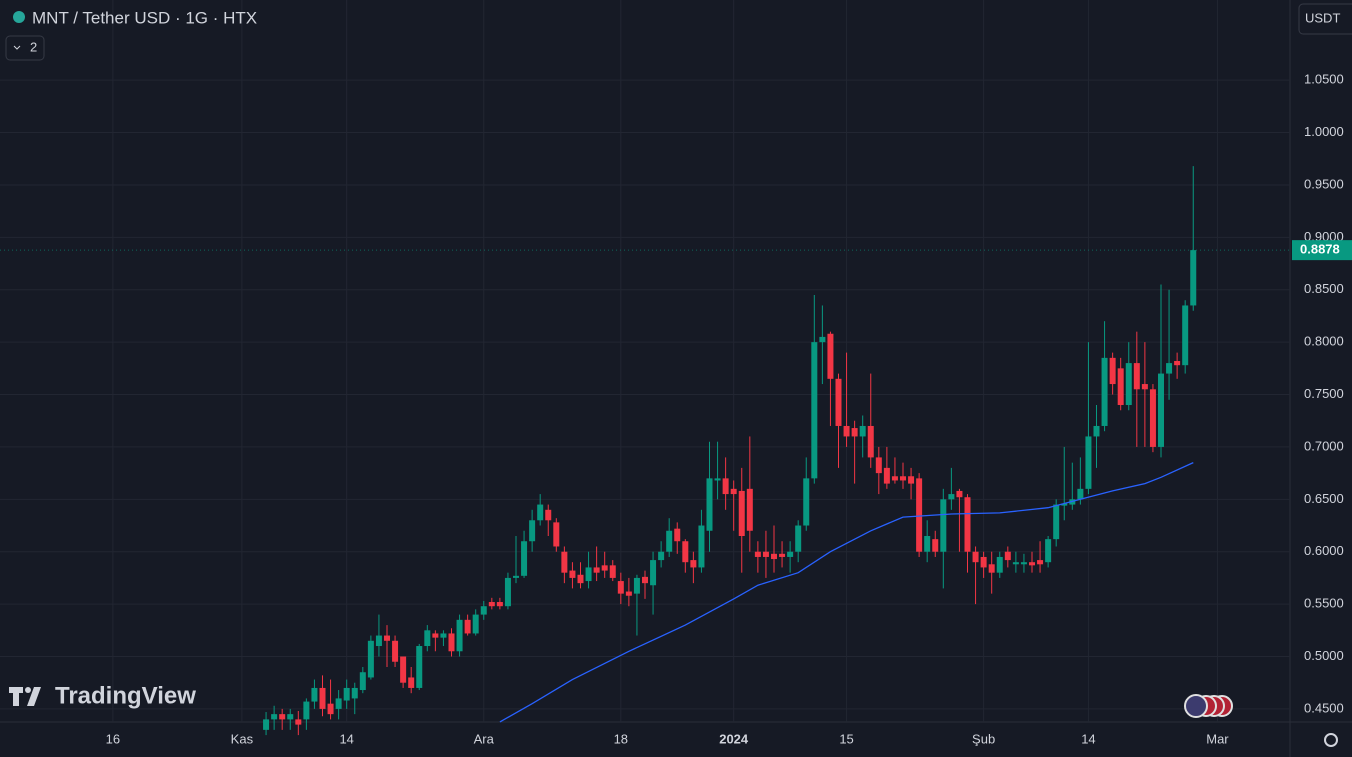 The image size is (1352, 757). What do you see at coordinates (1217, 738) in the screenshot?
I see `x-tick-label: Mar` at bounding box center [1217, 738].